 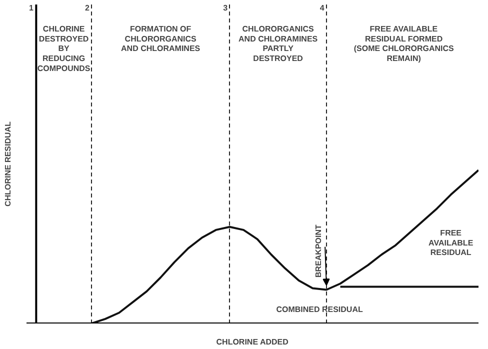 I want to click on text: 3, so click(x=225, y=8).